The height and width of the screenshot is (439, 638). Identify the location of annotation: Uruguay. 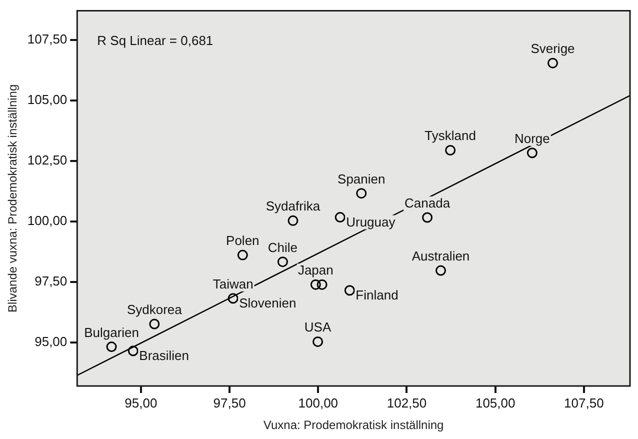
(371, 222).